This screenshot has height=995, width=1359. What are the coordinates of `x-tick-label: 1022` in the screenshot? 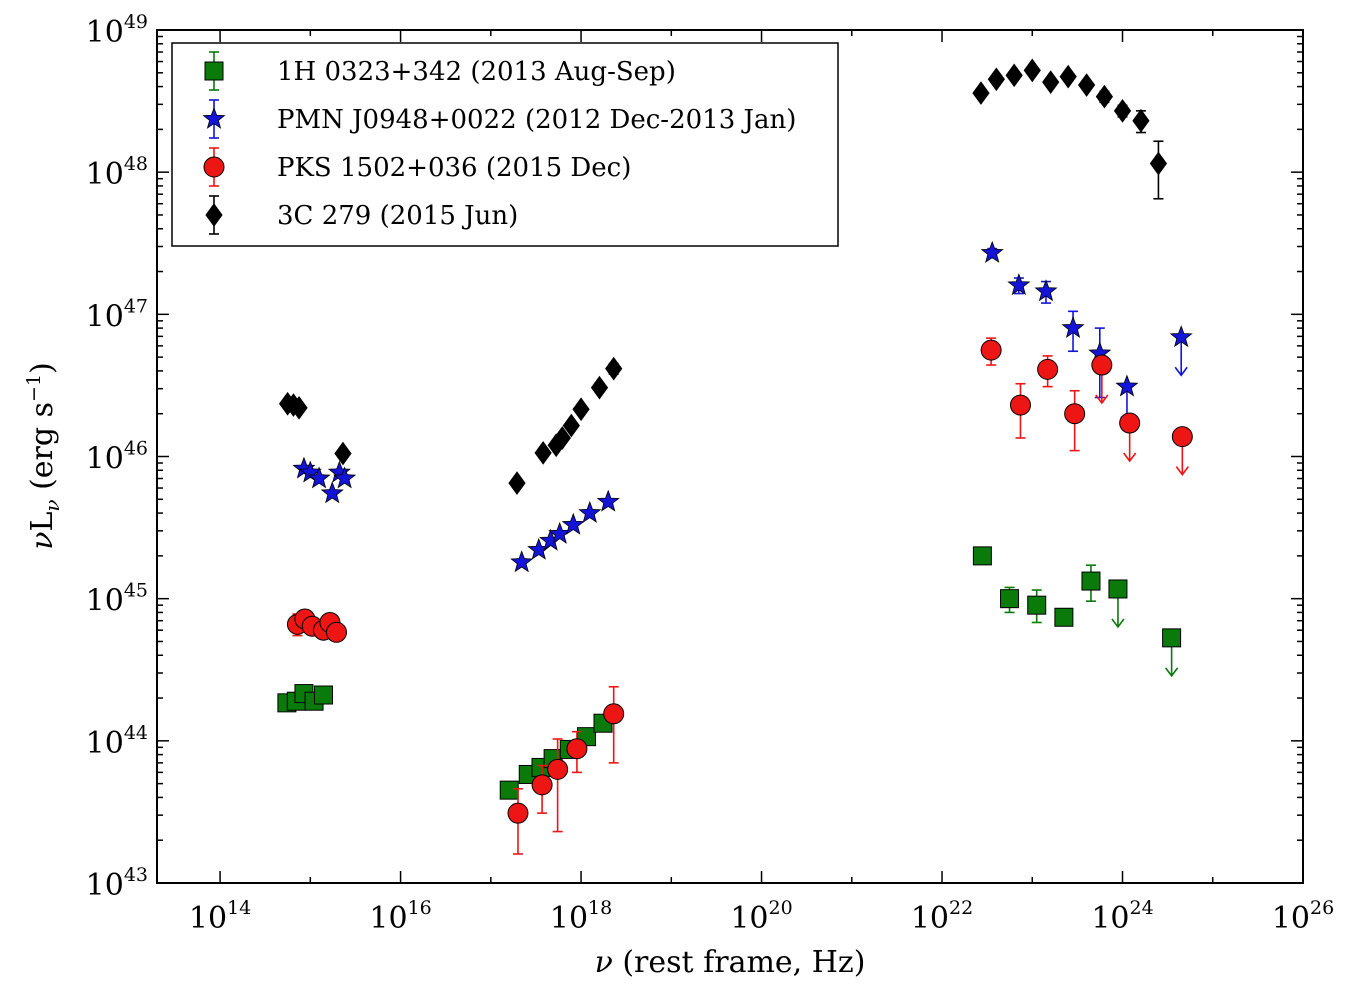 It's located at (942, 916).